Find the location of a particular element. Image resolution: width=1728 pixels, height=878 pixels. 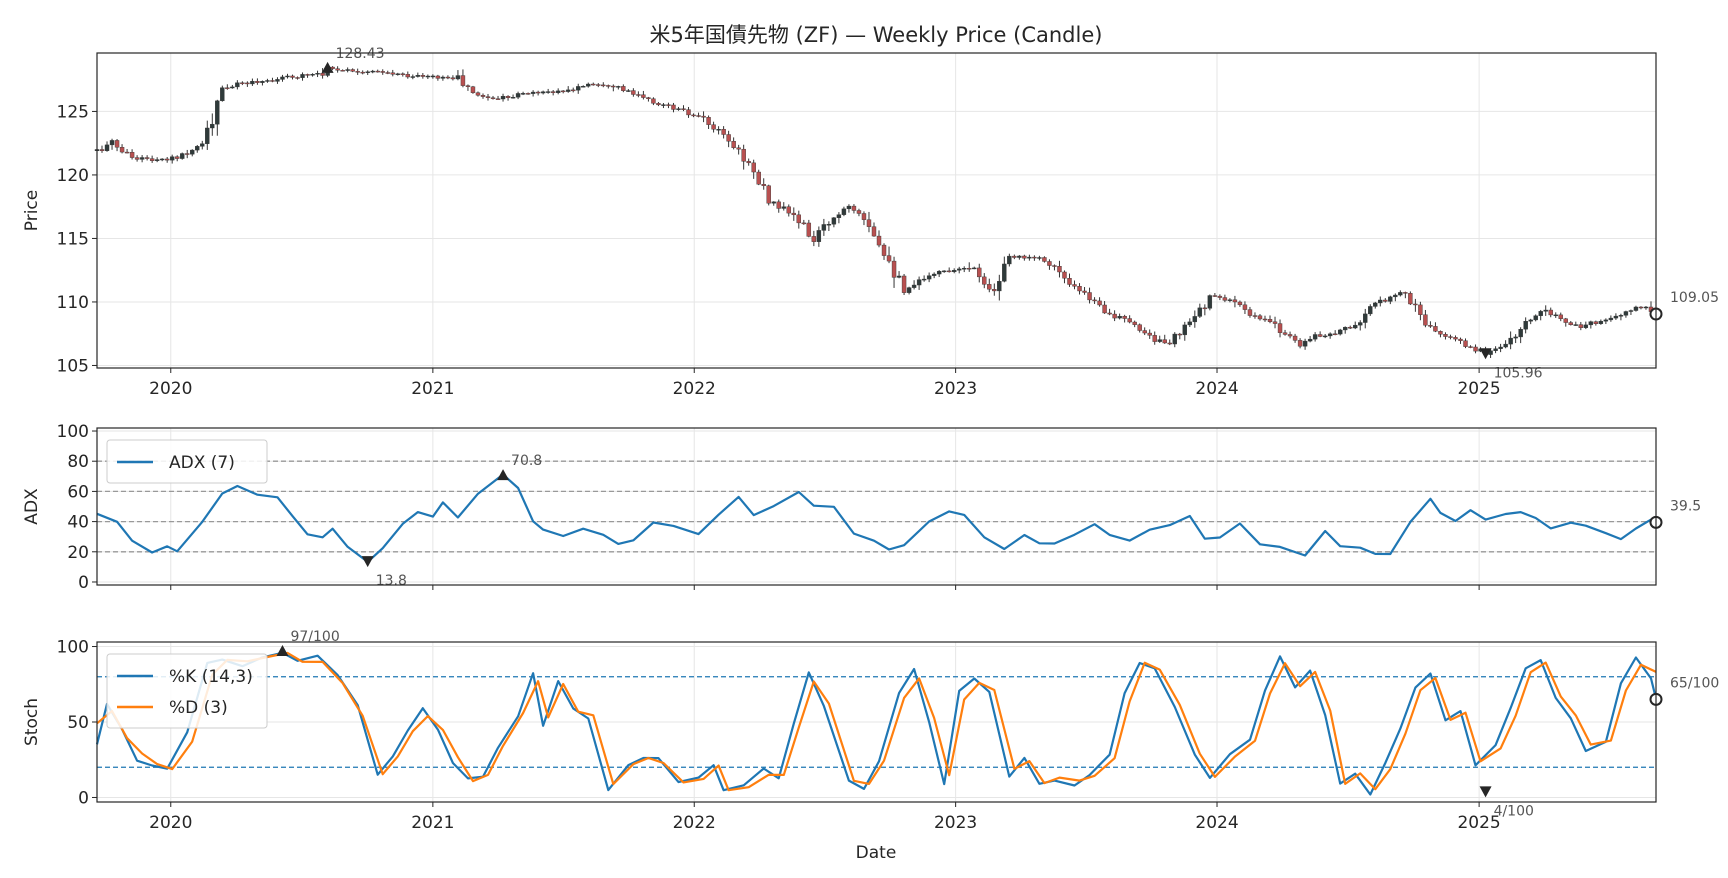

price-high-marker is located at coordinates (327, 67).